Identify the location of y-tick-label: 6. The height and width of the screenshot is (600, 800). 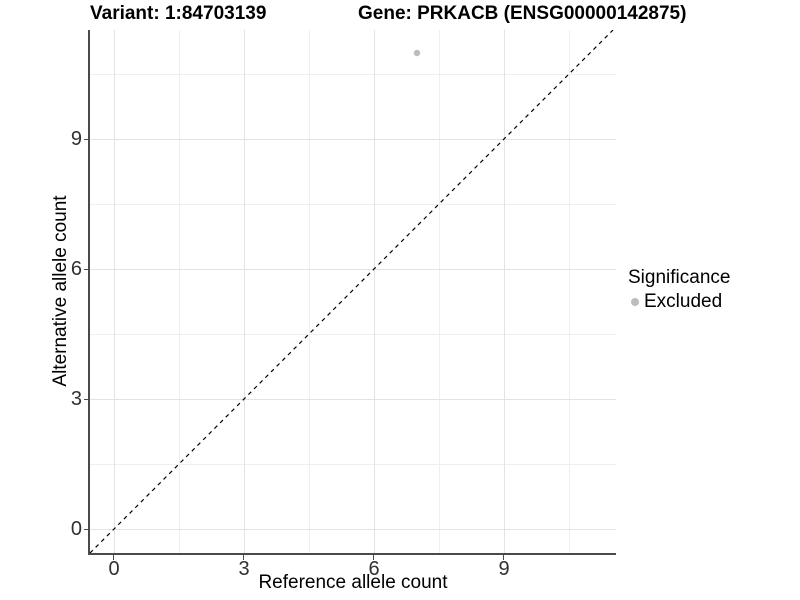
(76, 269).